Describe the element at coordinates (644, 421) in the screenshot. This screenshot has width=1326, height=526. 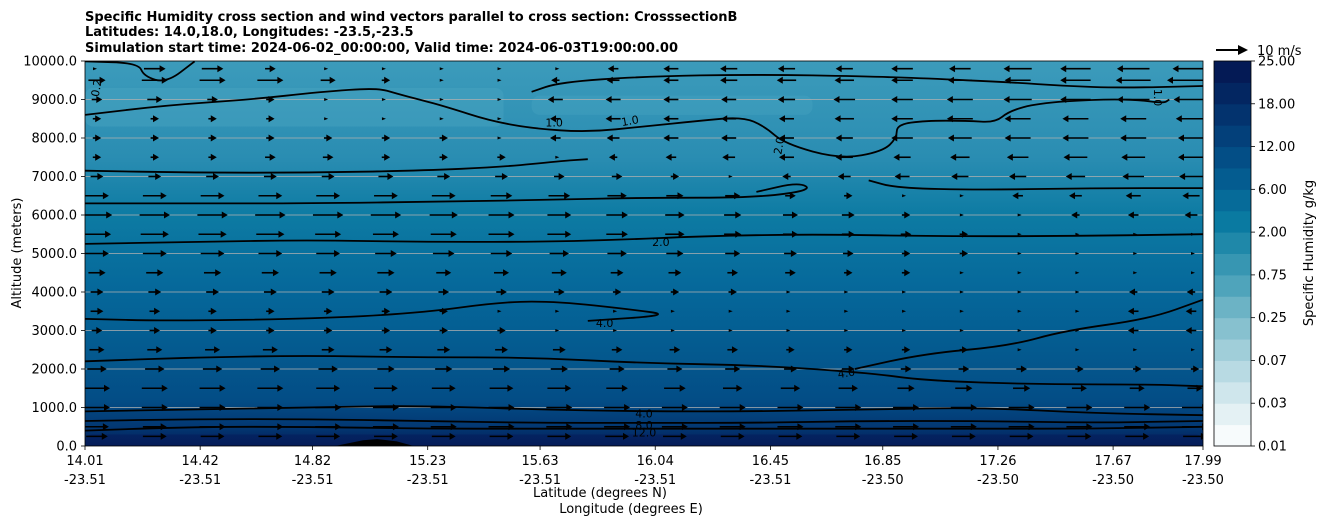
I see `contour-line-8.0` at that location.